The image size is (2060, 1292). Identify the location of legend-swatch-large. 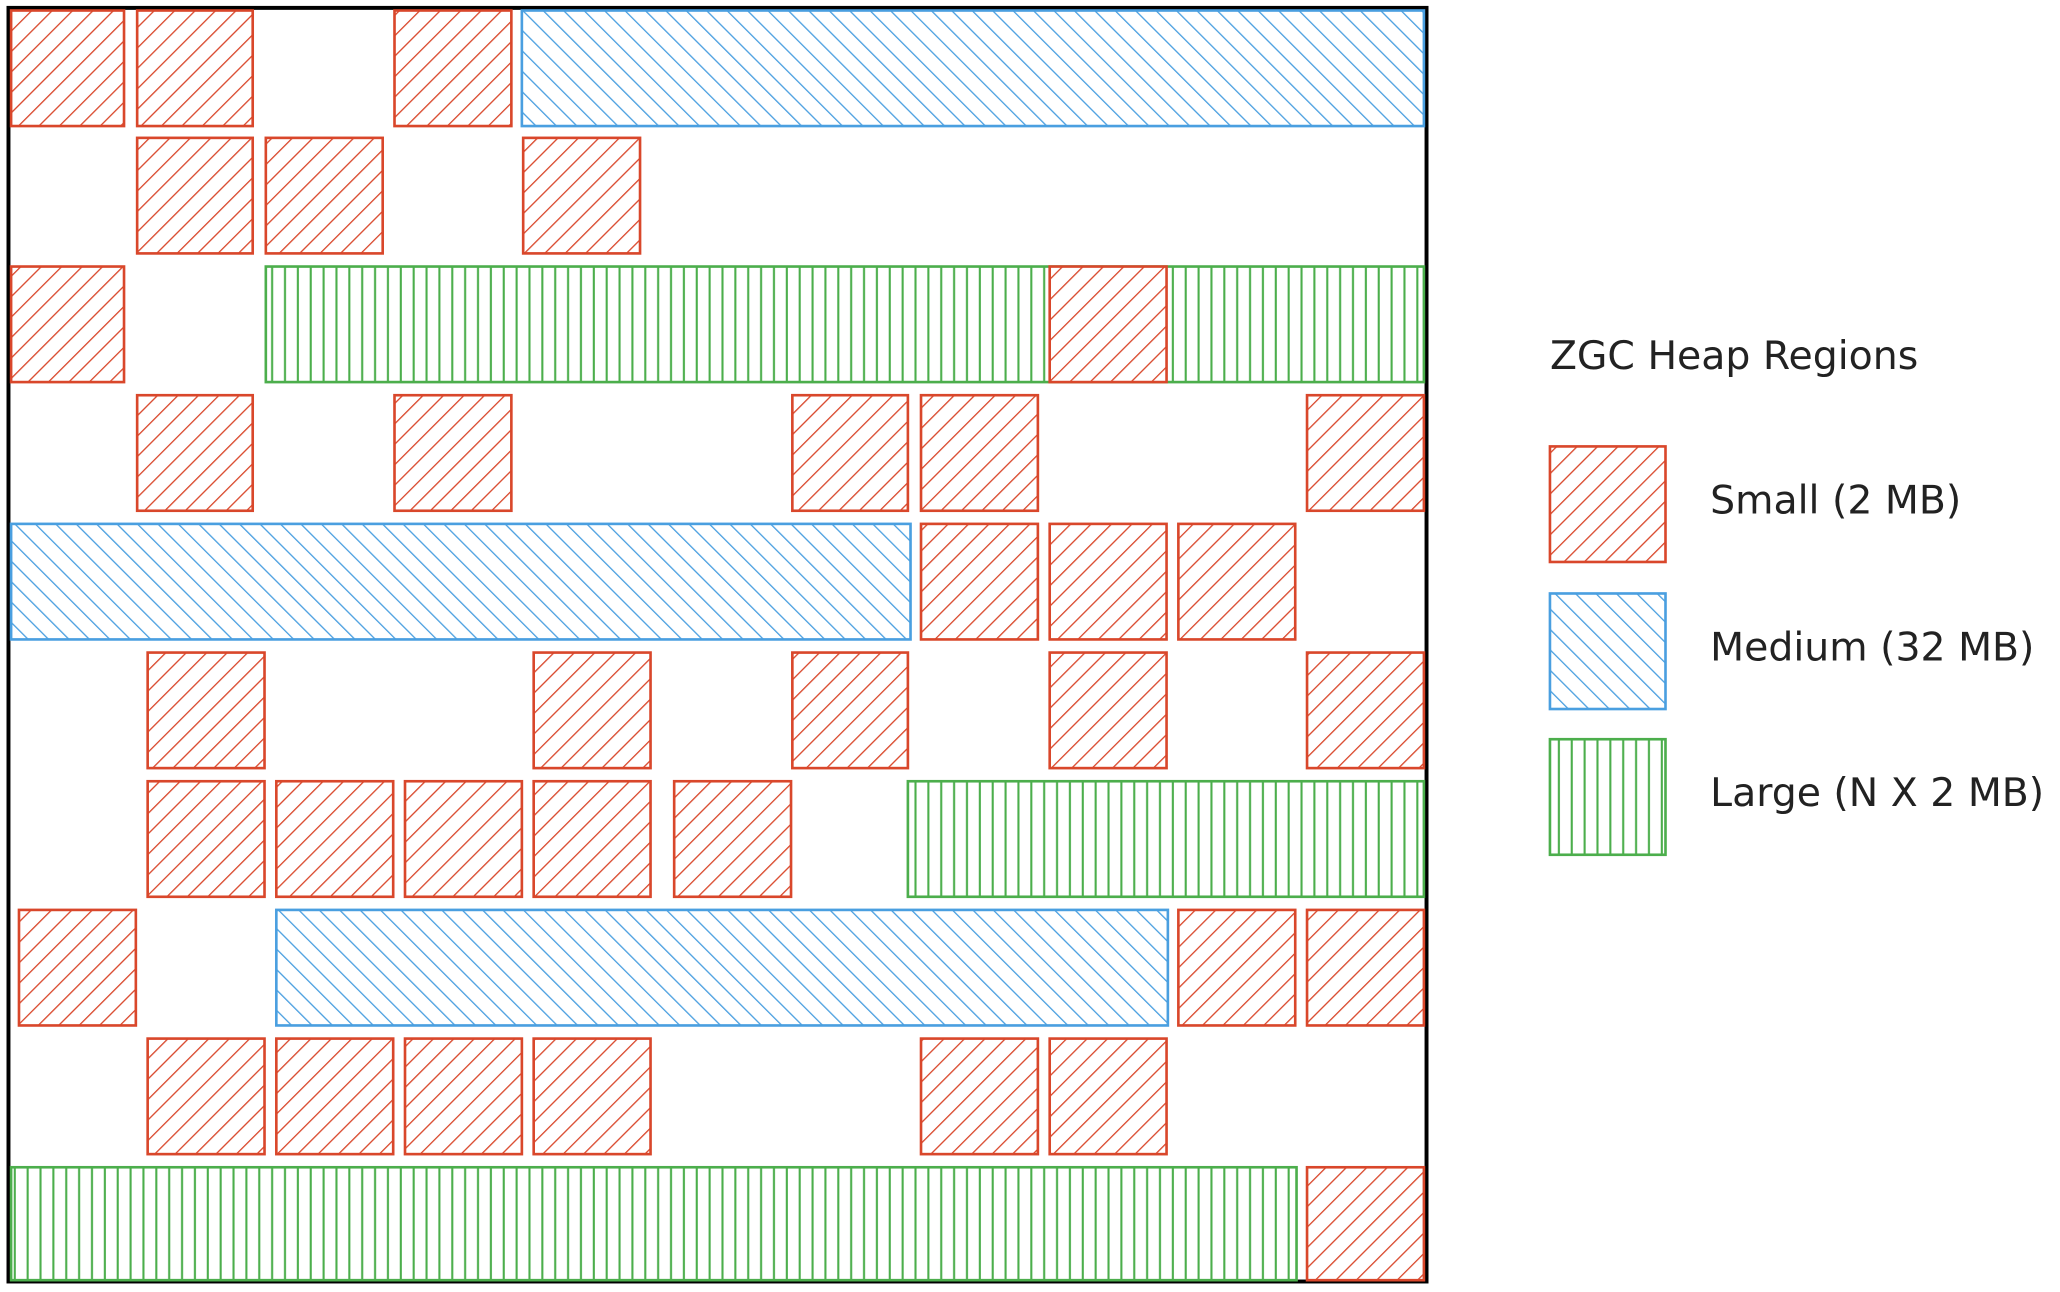
(1607, 797).